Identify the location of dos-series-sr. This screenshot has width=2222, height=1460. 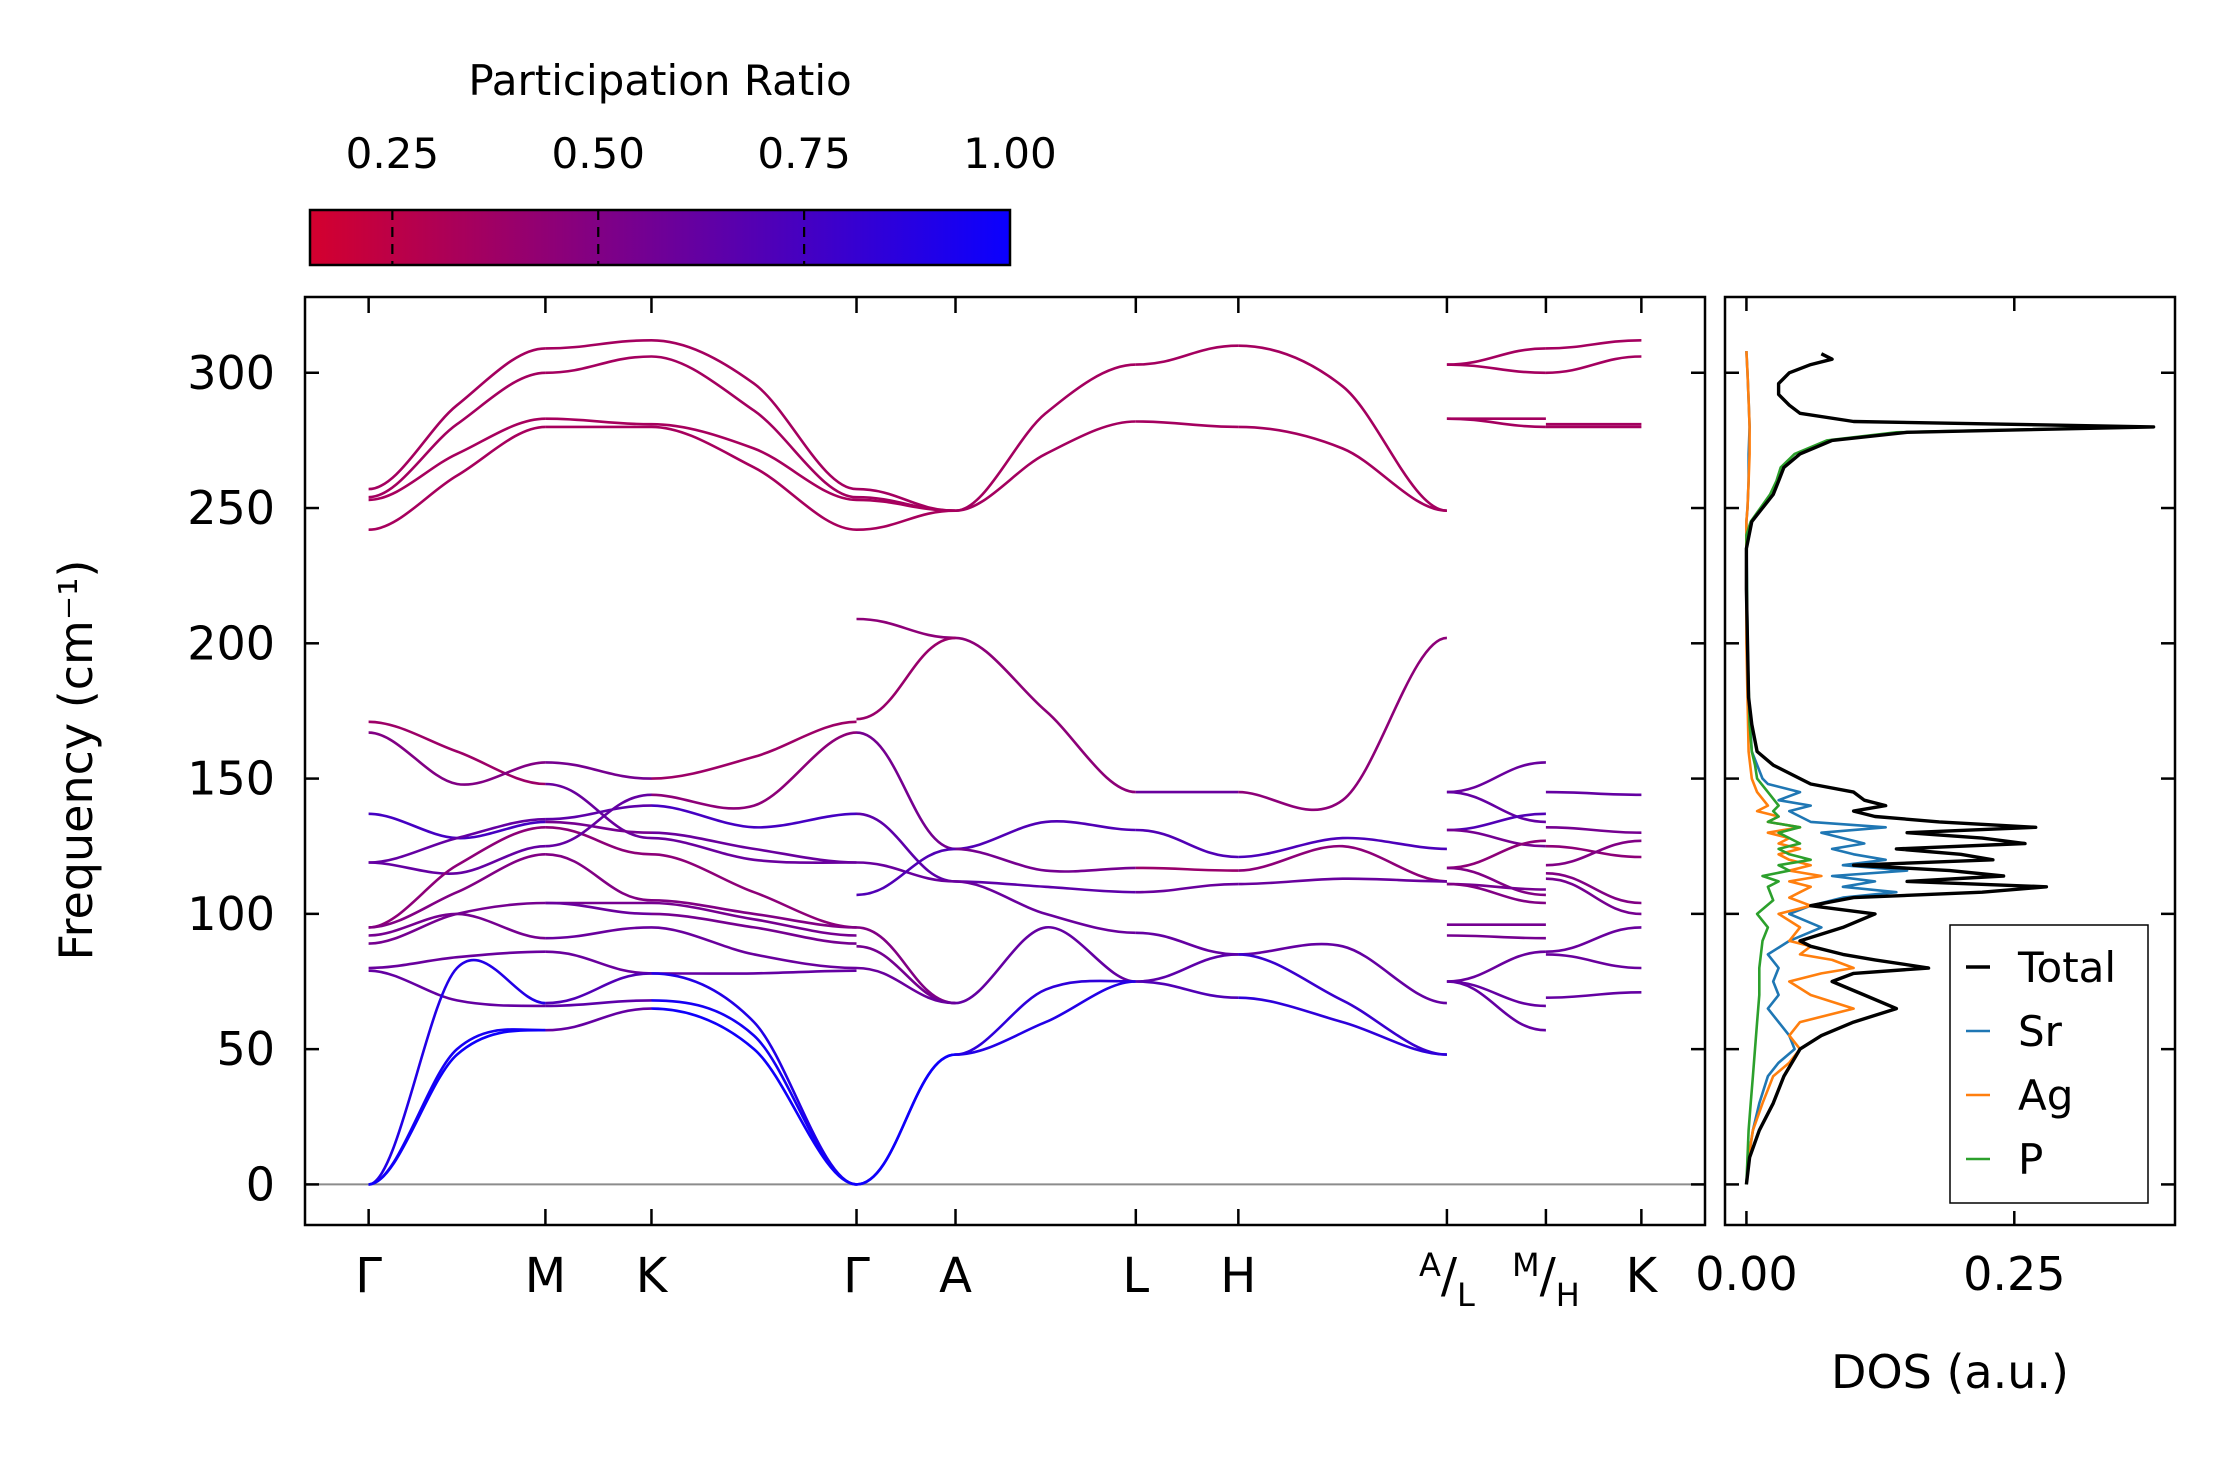
(1827, 768).